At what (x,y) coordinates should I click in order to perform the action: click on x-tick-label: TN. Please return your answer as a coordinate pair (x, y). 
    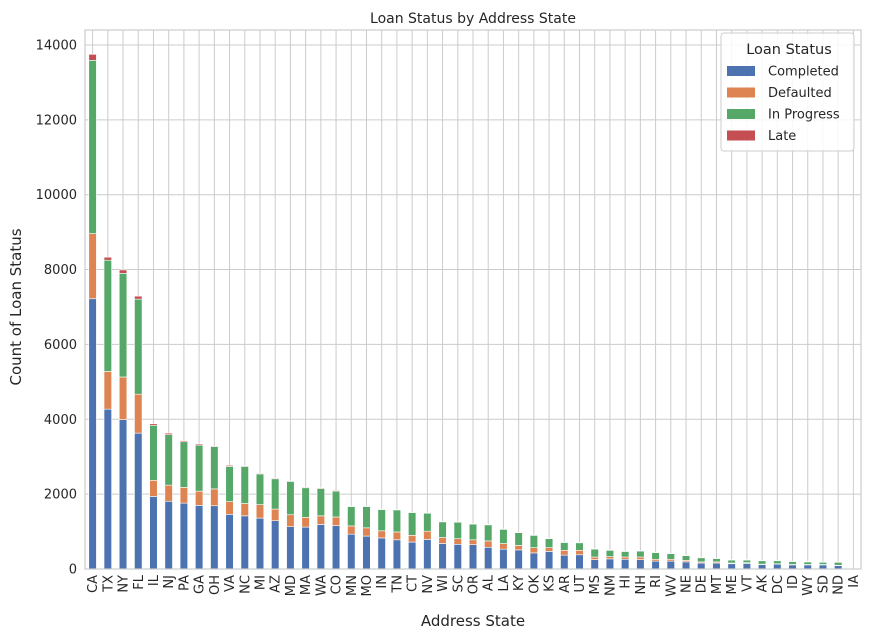
    Looking at the image, I should click on (397, 584).